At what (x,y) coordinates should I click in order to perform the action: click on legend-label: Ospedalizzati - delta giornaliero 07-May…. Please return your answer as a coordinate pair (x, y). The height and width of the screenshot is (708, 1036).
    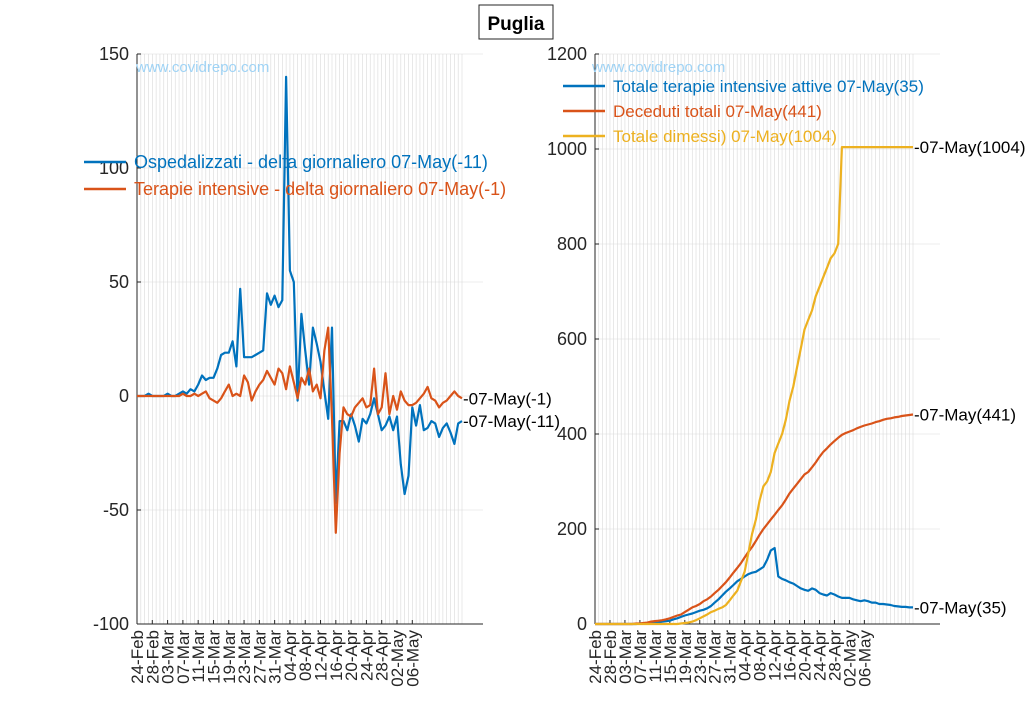
    Looking at the image, I should click on (311, 162).